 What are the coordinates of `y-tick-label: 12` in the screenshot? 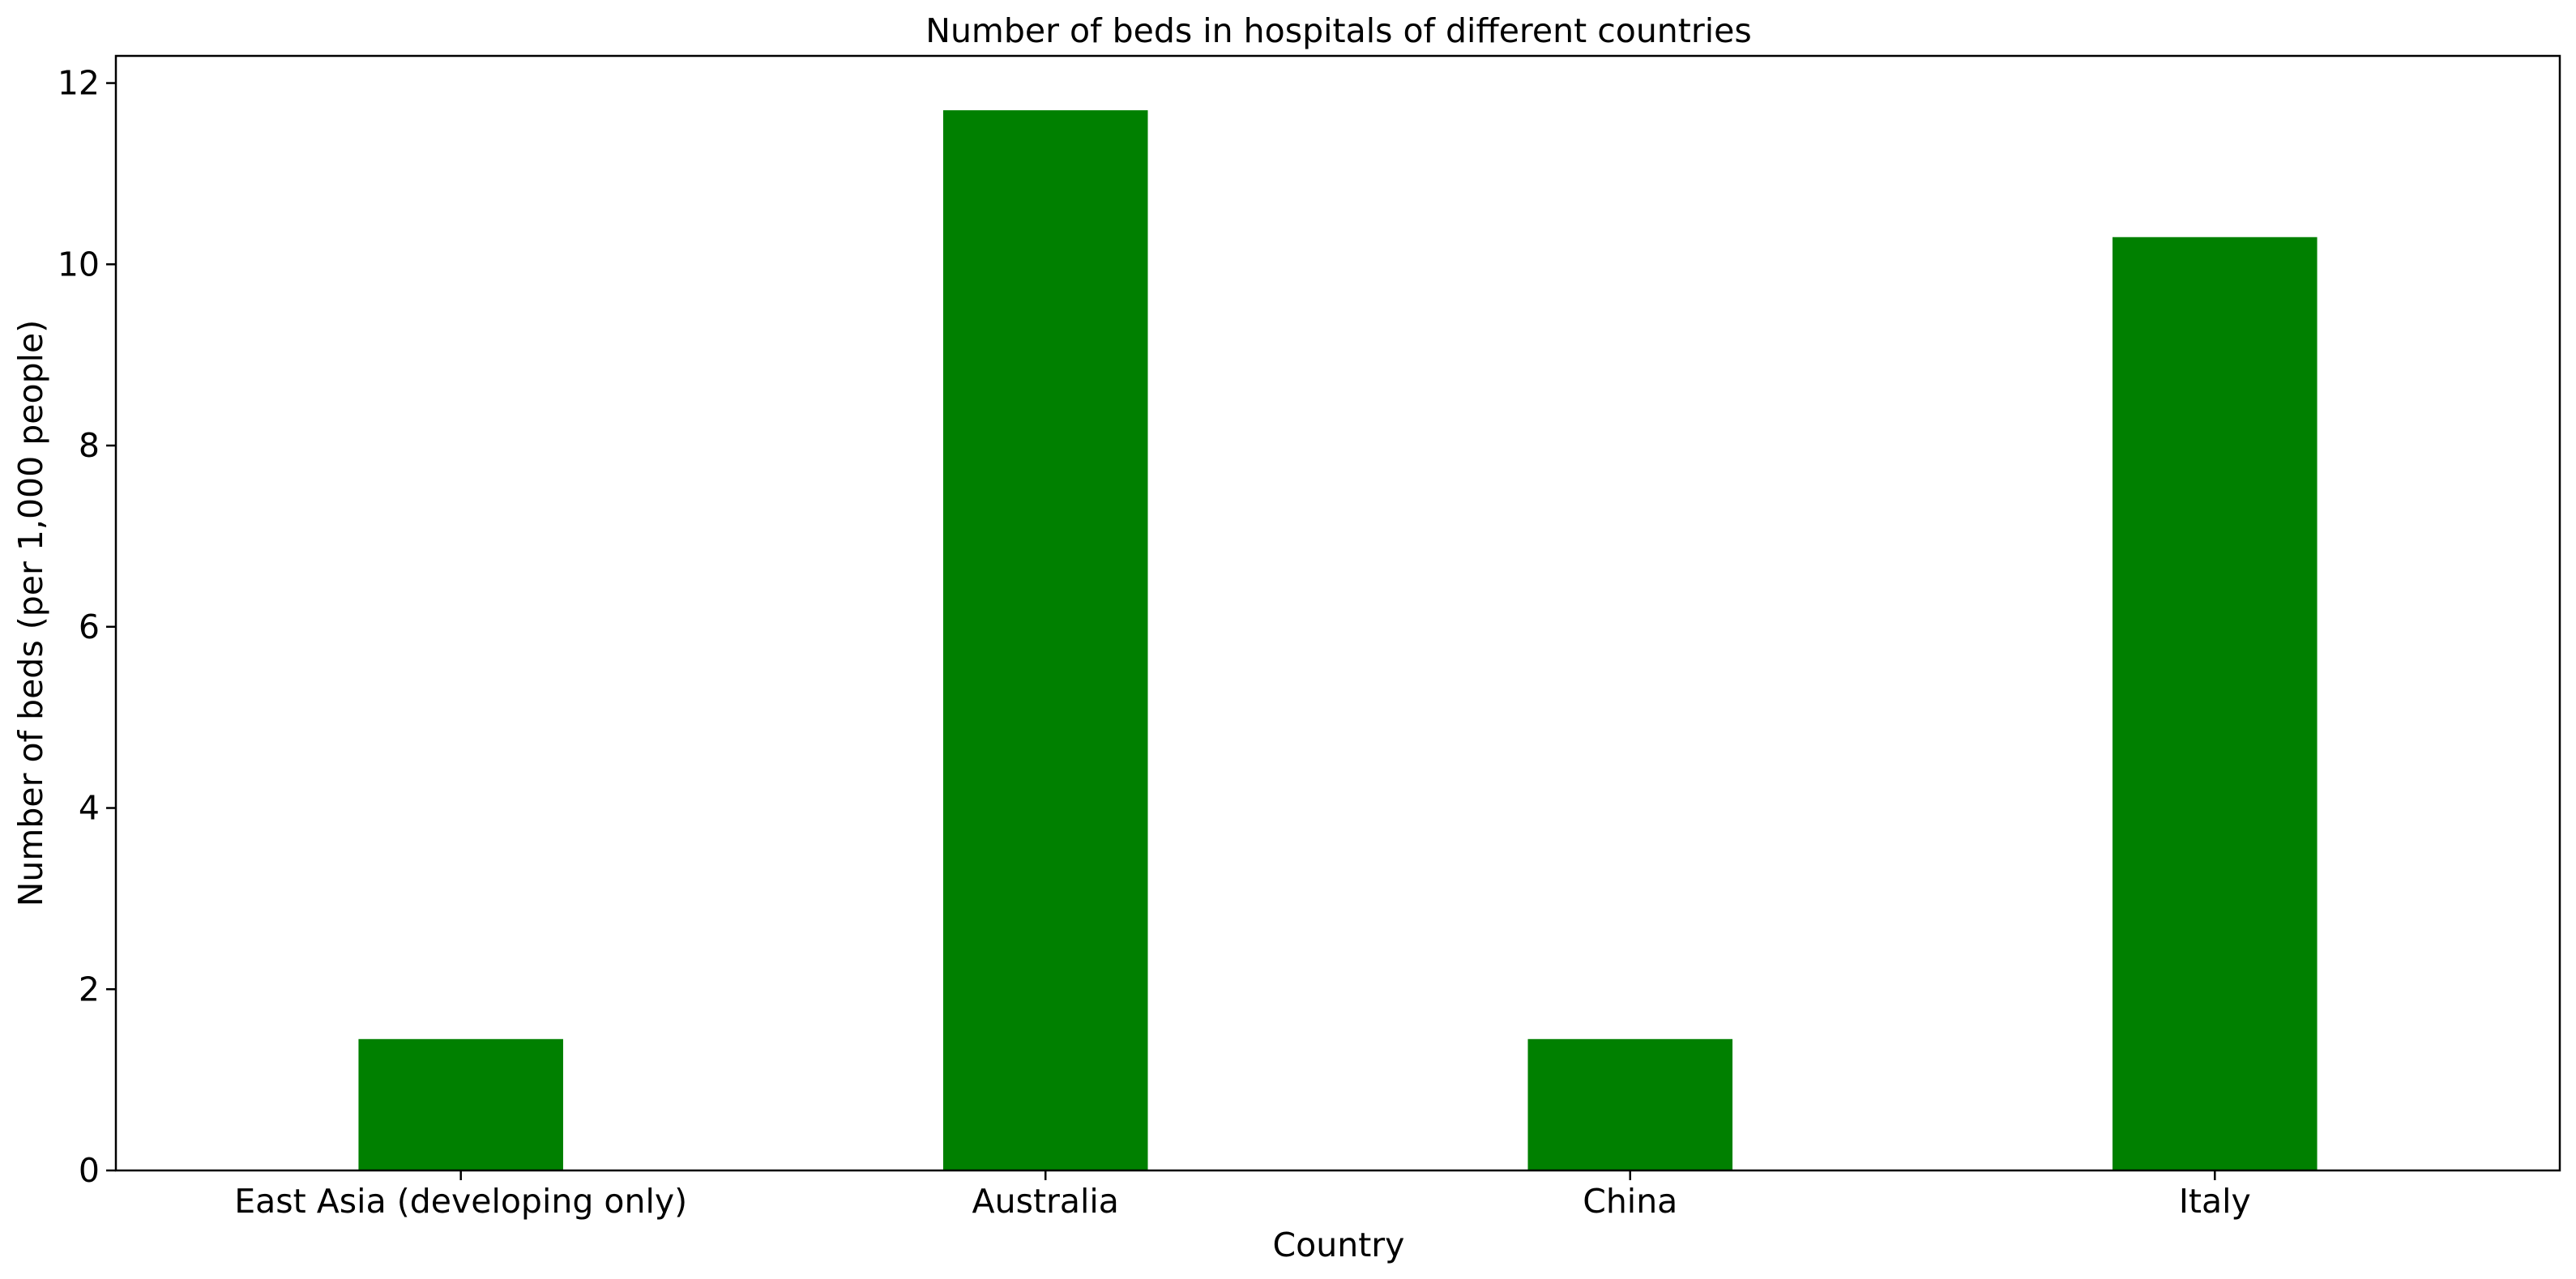 It's located at (79, 83).